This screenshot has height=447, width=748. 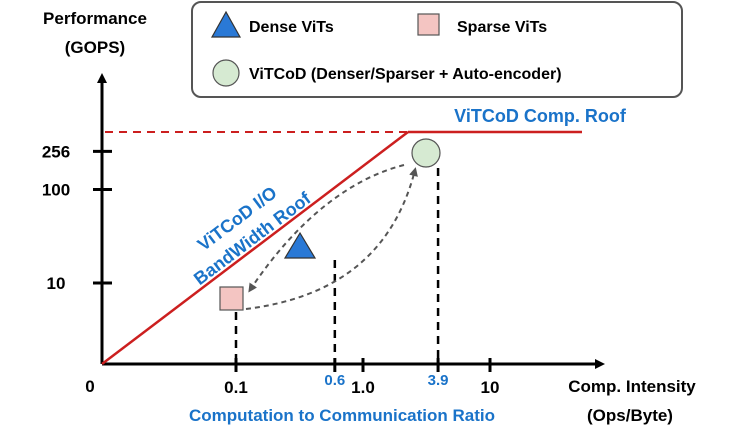 I want to click on x-axis-unit: (Ops/Byte), so click(x=630, y=415).